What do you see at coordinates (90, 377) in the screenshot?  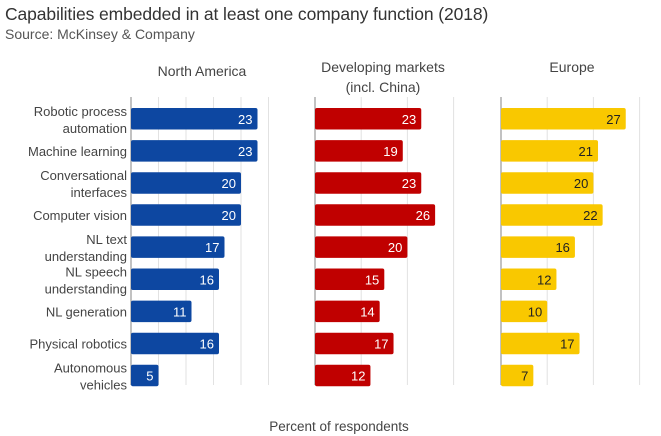 I see `category-label: Autonomous vehicles` at bounding box center [90, 377].